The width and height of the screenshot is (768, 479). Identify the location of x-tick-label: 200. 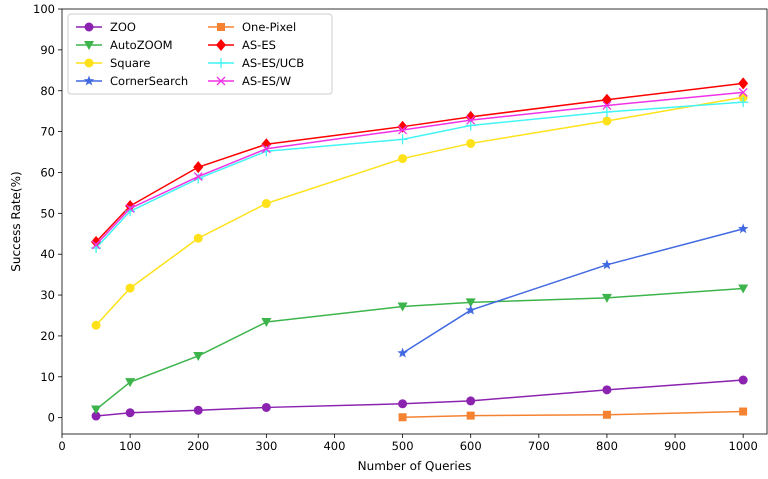
(198, 446).